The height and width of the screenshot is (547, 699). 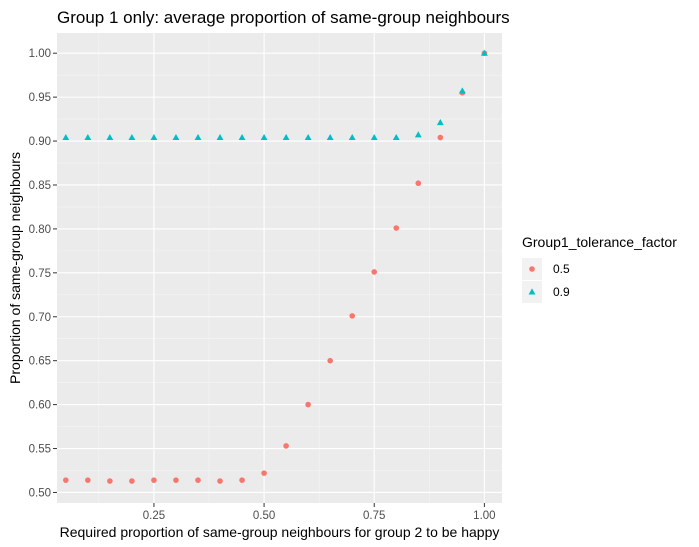 What do you see at coordinates (40, 318) in the screenshot?
I see `y-tick-label: 0.70` at bounding box center [40, 318].